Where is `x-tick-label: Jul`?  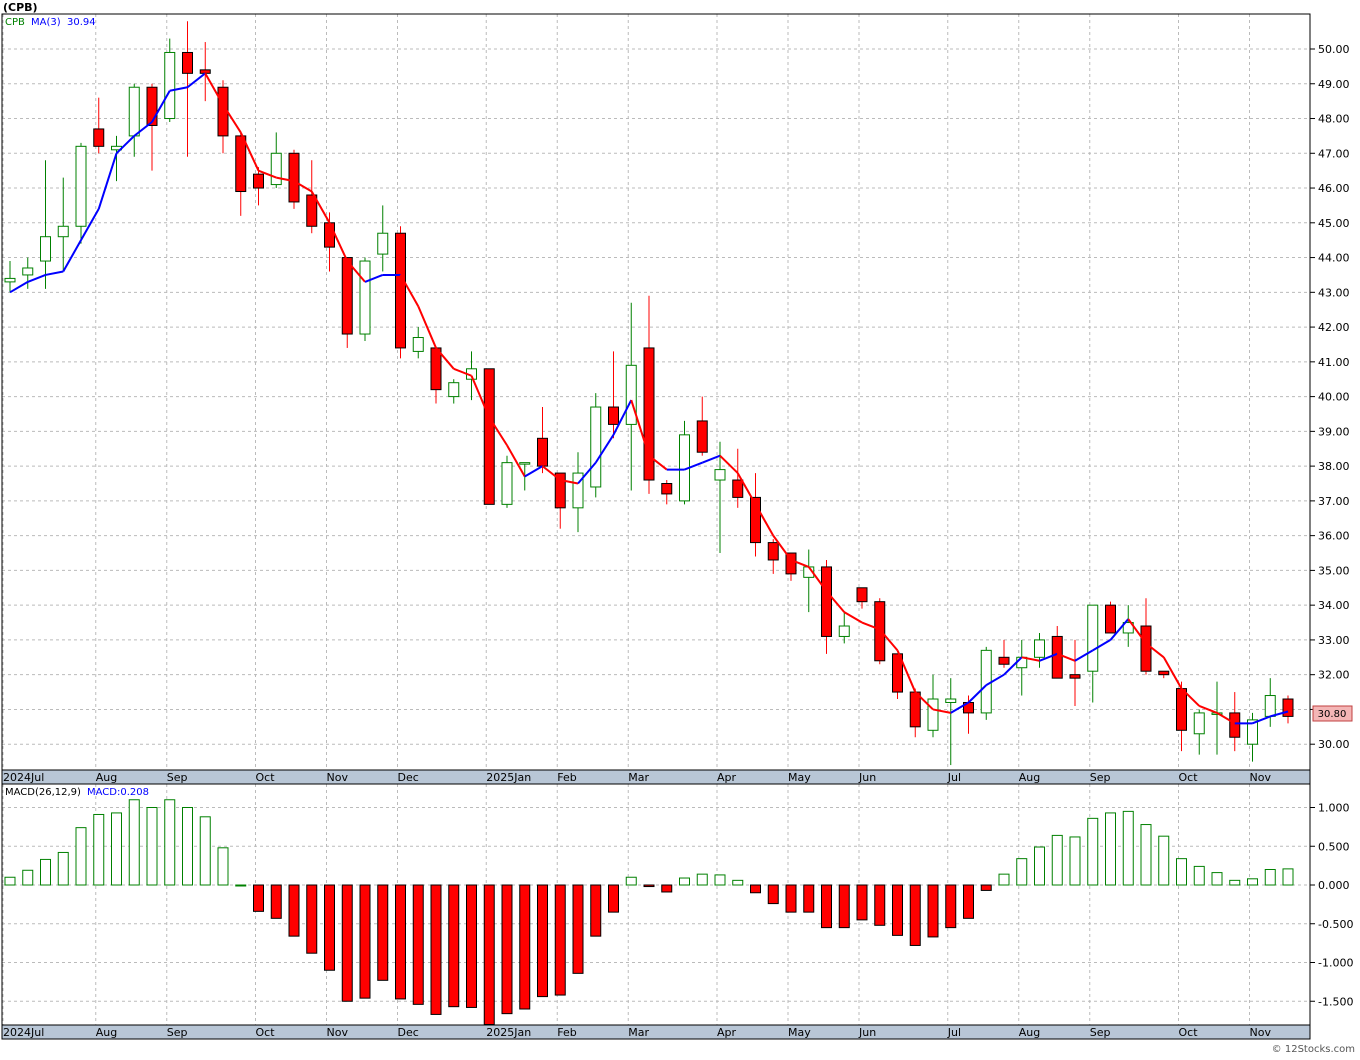
x-tick-label: Jul is located at coordinates (954, 777).